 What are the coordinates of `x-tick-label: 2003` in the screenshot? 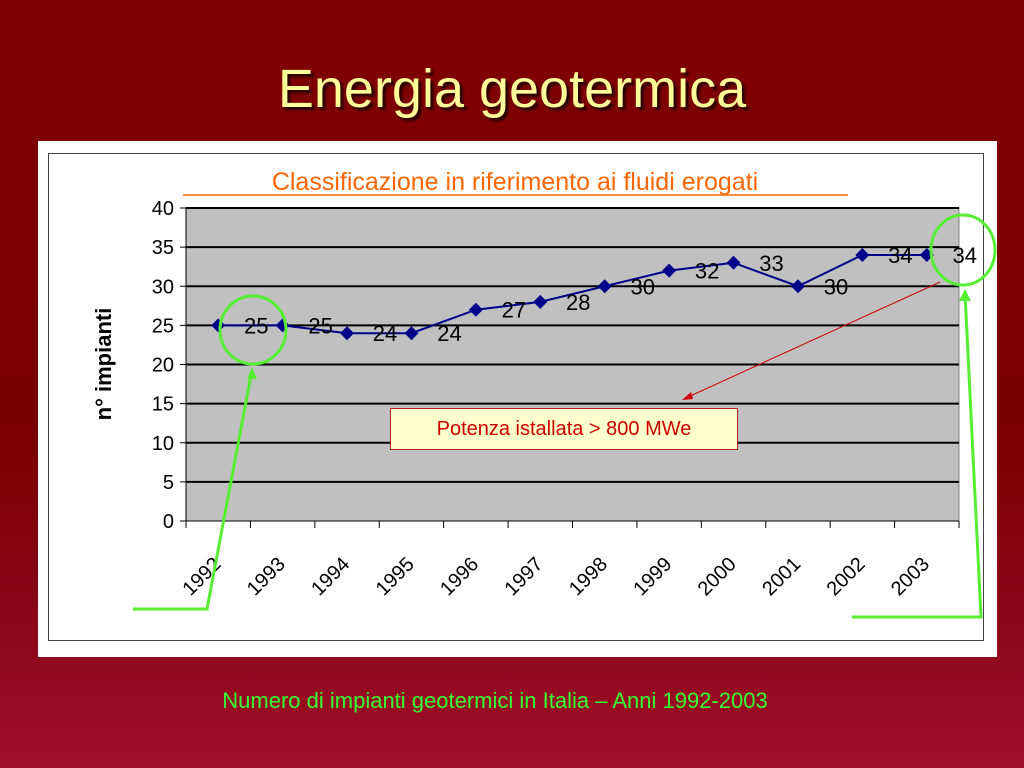 It's located at (910, 576).